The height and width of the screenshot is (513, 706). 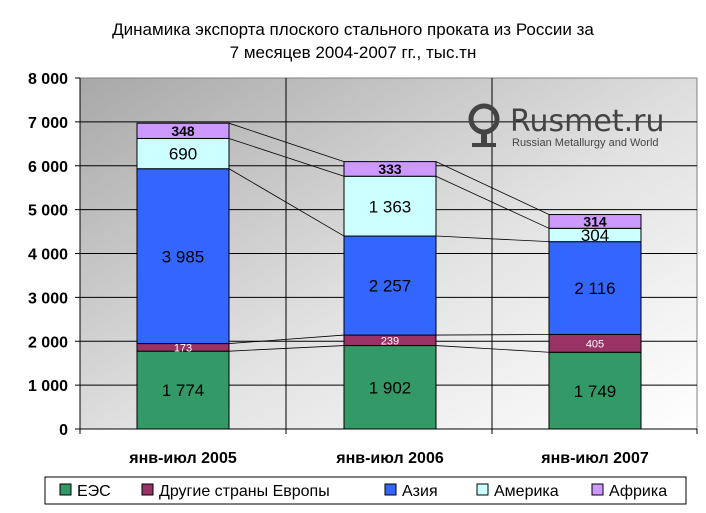 I want to click on rusmet-logo-icon, so click(x=484, y=125).